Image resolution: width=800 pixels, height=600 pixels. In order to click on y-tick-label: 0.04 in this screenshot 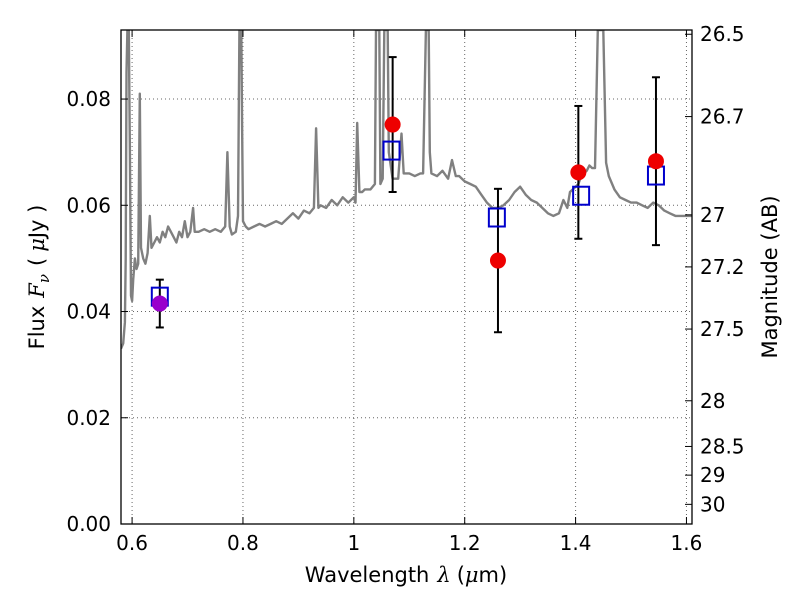, I will do `click(88, 312)`.